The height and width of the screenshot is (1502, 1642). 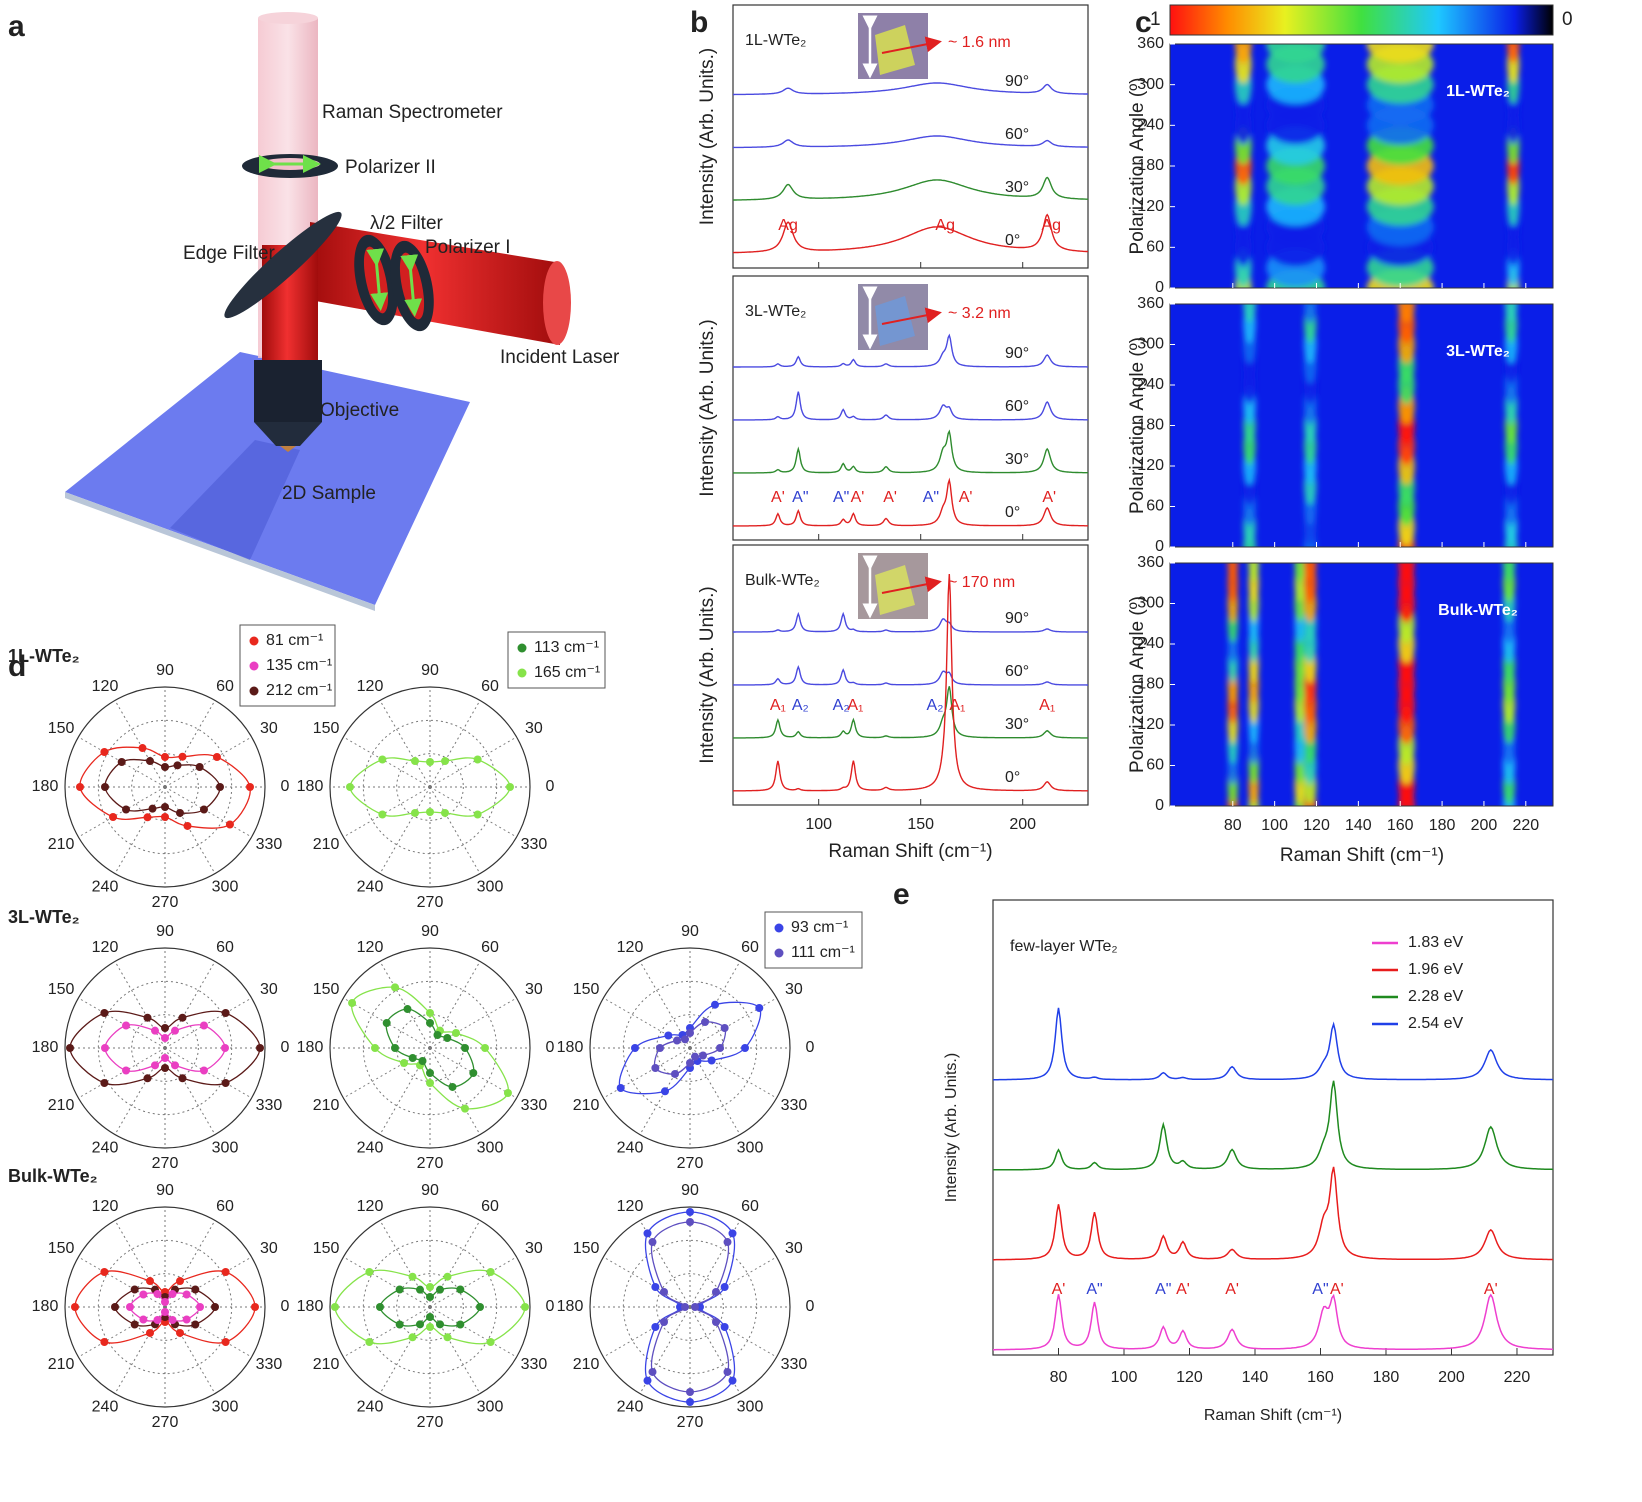 What do you see at coordinates (782, 580) in the screenshot?
I see `sample-label: Bulk-WTe₂` at bounding box center [782, 580].